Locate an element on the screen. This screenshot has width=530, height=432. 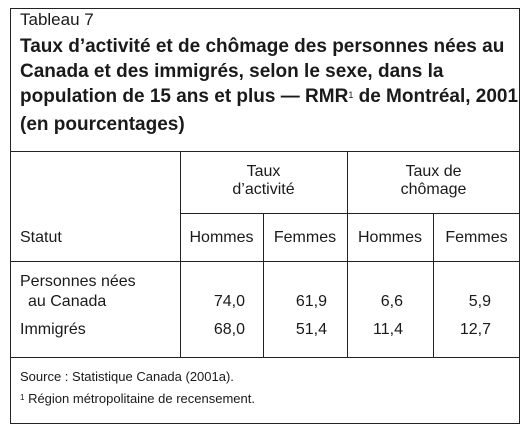
row-label: Personnes nées is located at coordinates (78, 281).